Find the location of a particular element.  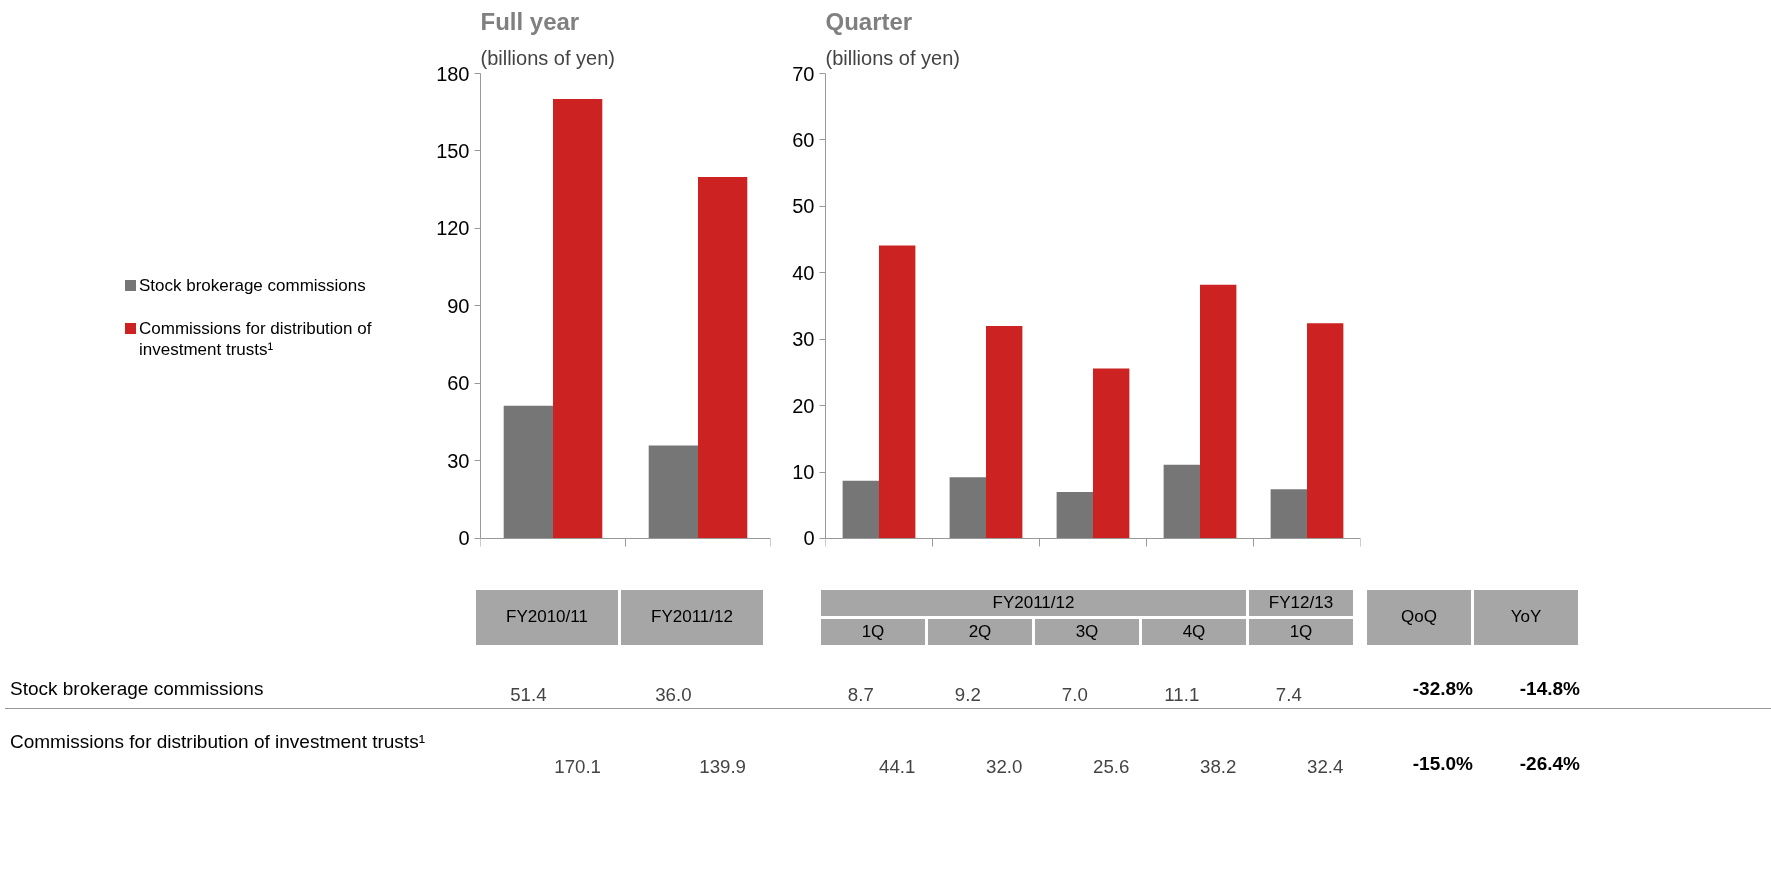

chart-title: Full year is located at coordinates (530, 21).